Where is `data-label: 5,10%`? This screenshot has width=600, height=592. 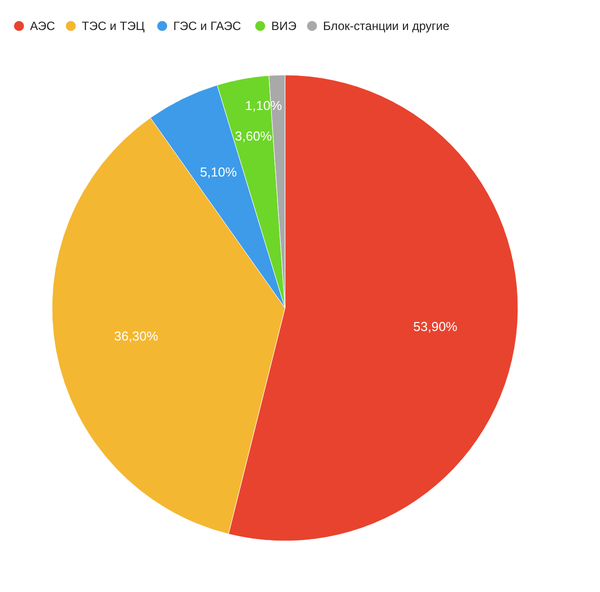
data-label: 5,10% is located at coordinates (219, 172).